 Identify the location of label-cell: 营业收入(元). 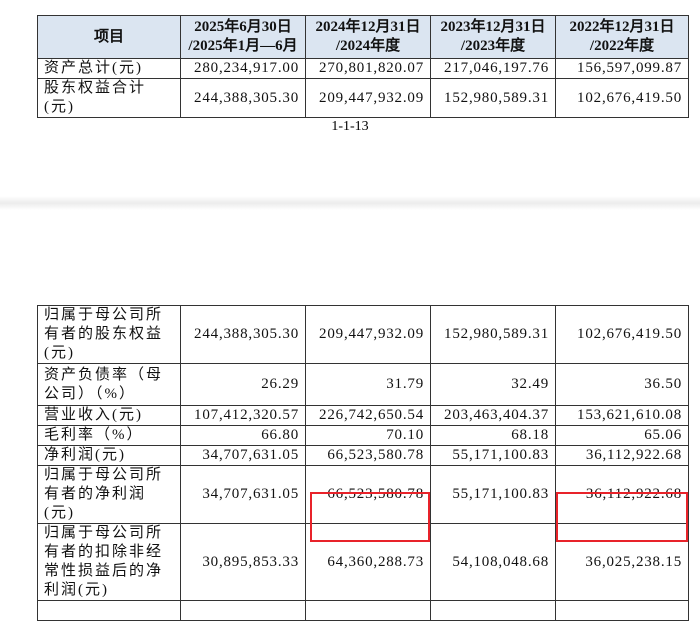
(109, 415).